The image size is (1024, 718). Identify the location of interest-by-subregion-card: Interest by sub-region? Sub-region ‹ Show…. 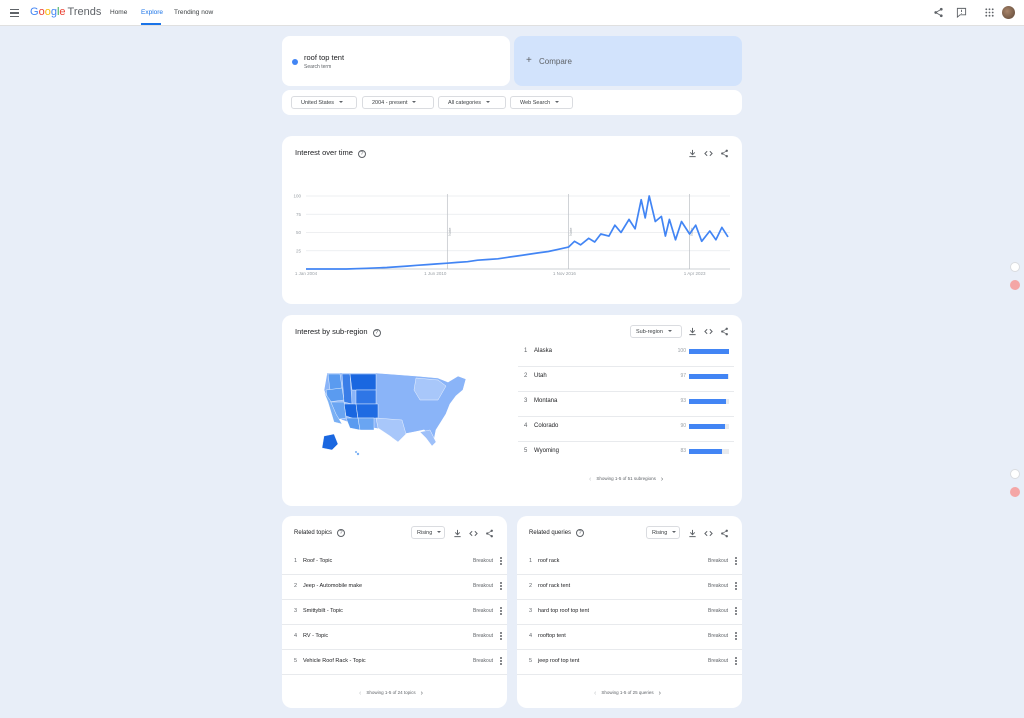
(512, 410).